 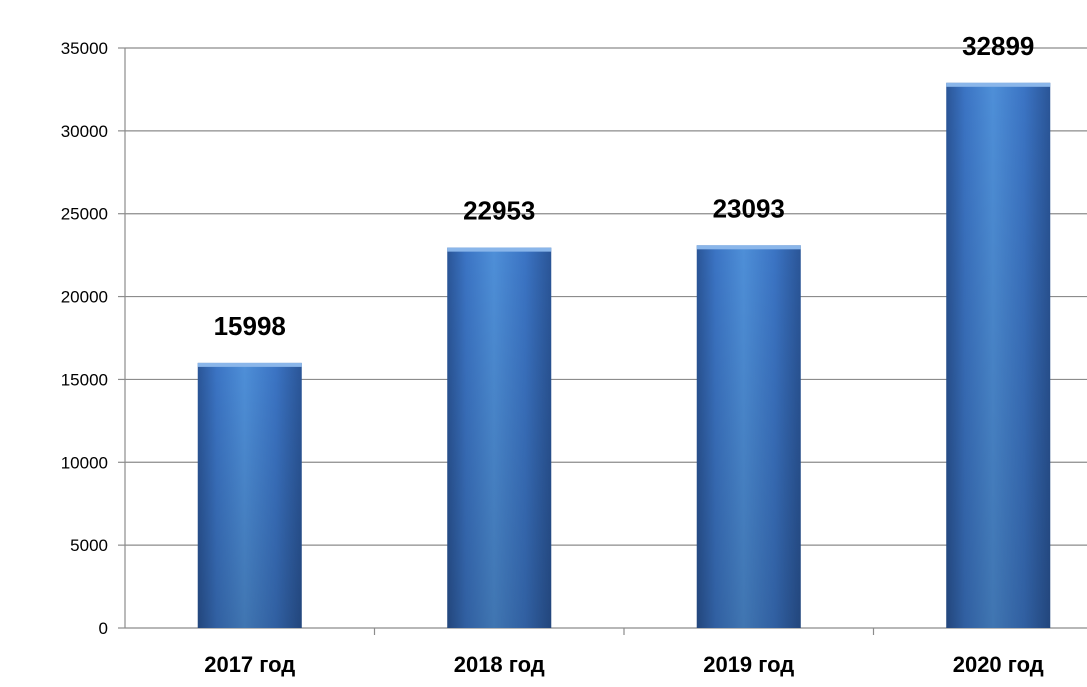 I want to click on y-tick-label: 35000, so click(x=84, y=48).